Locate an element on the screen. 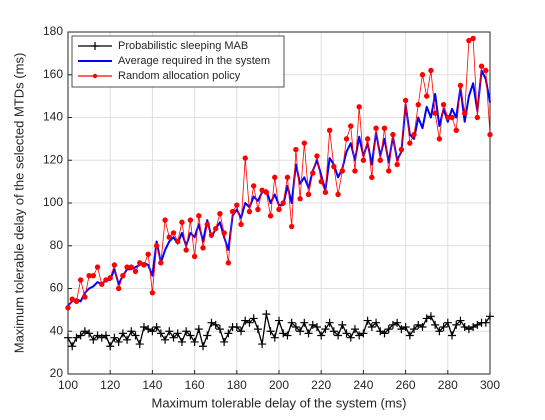 This screenshot has height=420, width=545. x-tick-label: 300 is located at coordinates (490, 385).